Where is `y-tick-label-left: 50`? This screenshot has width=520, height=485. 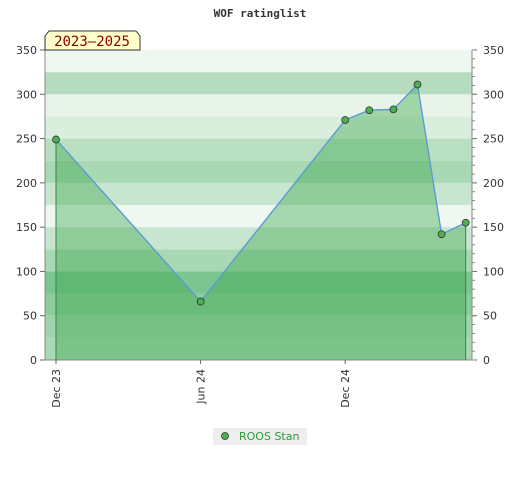
y-tick-label-left: 50 is located at coordinates (30, 316).